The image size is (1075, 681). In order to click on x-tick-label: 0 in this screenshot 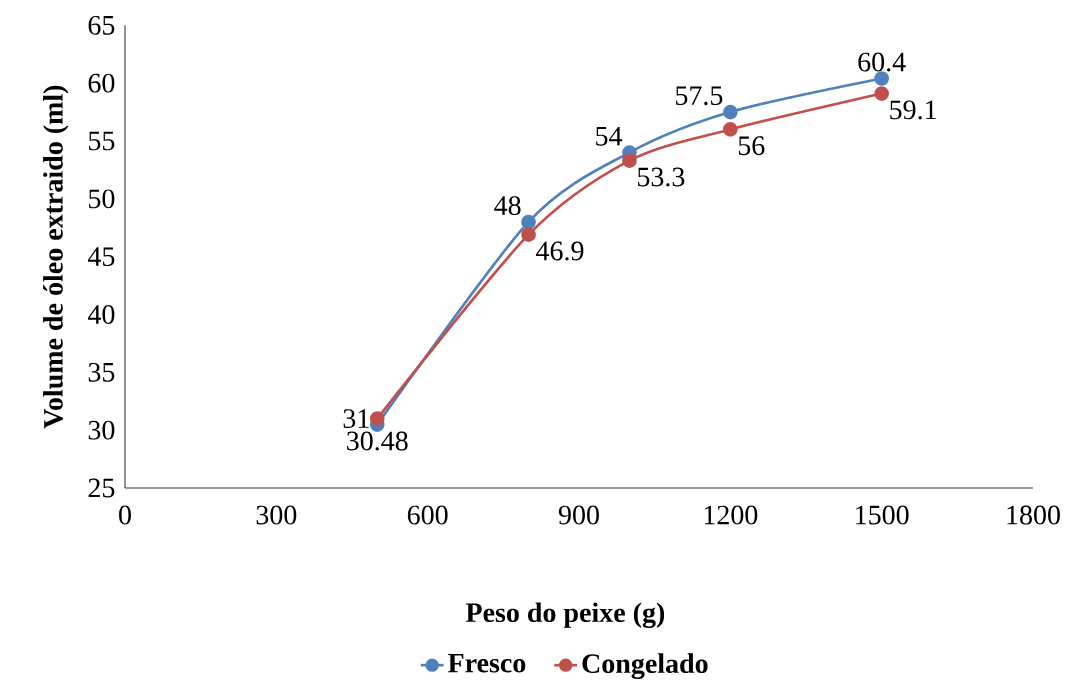, I will do `click(125, 515)`.